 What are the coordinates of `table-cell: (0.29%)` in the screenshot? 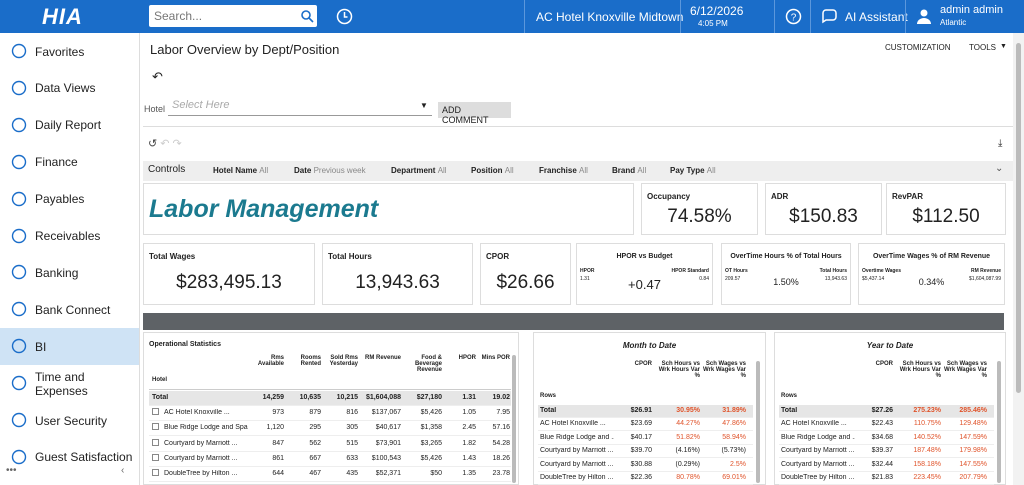 It's located at (687, 464).